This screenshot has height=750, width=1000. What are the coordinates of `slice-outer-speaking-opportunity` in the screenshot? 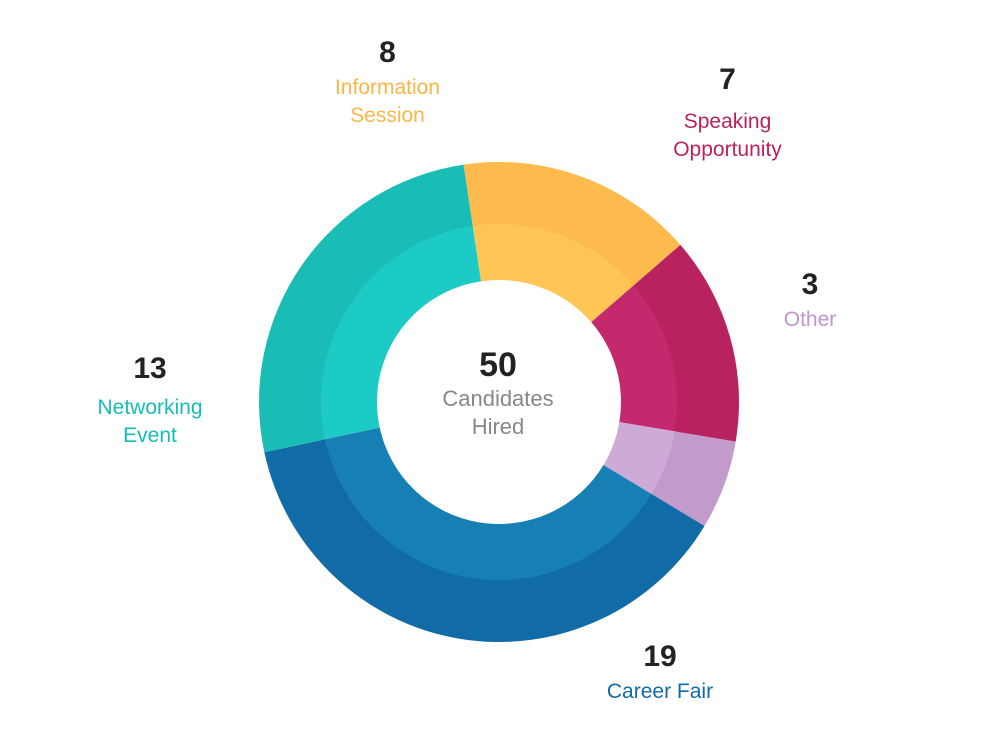 It's located at (686, 343).